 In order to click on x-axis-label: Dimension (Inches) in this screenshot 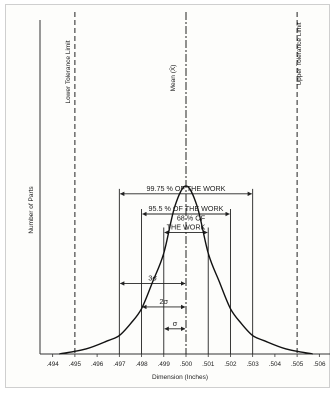, I will do `click(180, 377)`.